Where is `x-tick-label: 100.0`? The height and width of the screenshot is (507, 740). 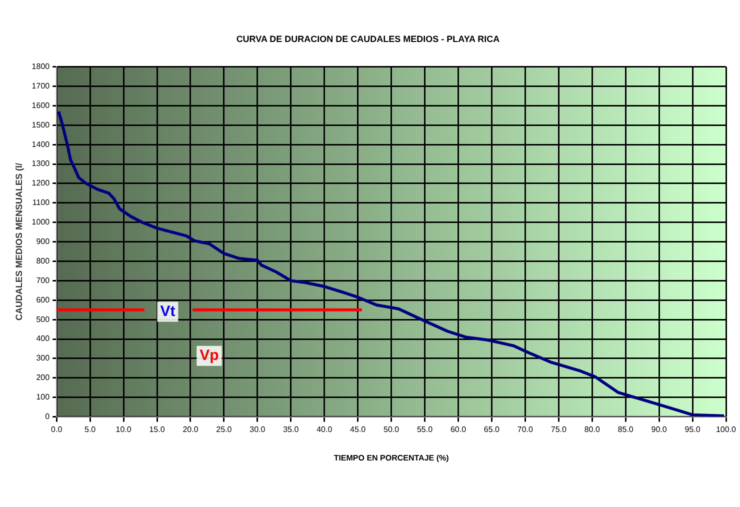
x-tick-label: 100.0 is located at coordinates (726, 429).